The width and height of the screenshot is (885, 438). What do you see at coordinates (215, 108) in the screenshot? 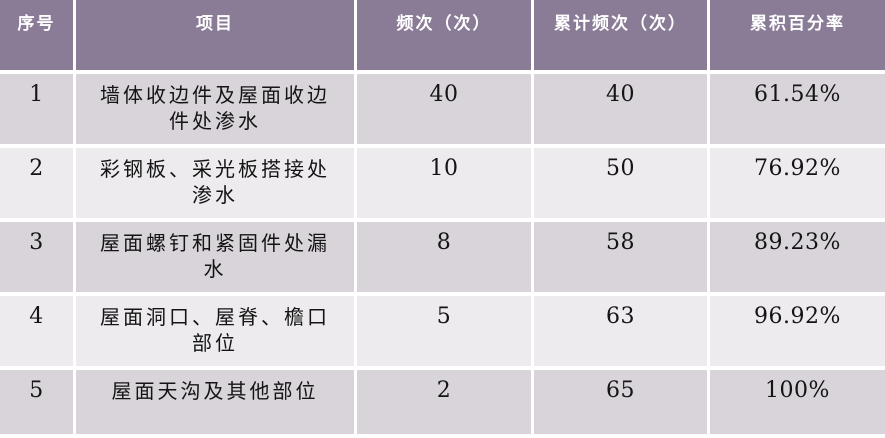
I see `item-text: 墙体收边件及屋面收边件处渗水` at bounding box center [215, 108].